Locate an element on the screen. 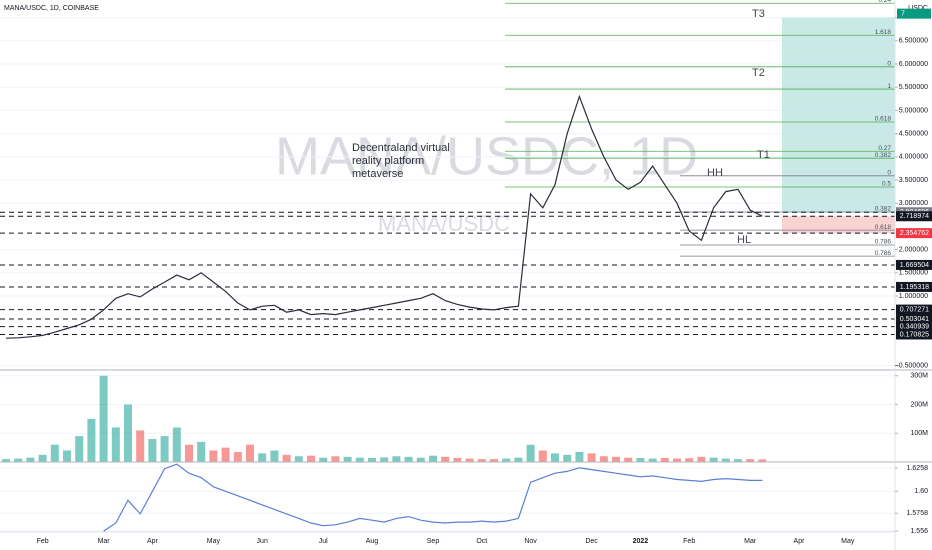 This screenshot has width=932, height=550. price-label: 0.170825 is located at coordinates (914, 334).